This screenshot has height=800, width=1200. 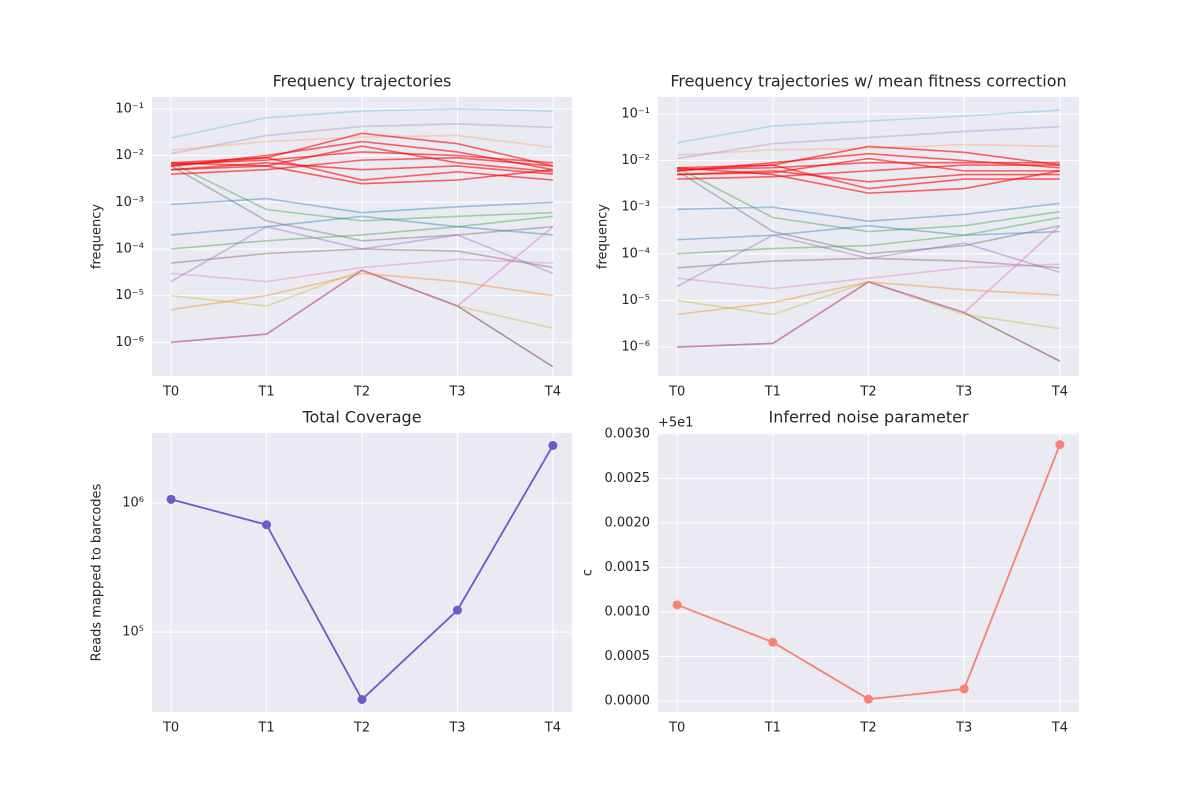 What do you see at coordinates (628, 567) in the screenshot?
I see `y-tick-label: 0.0015` at bounding box center [628, 567].